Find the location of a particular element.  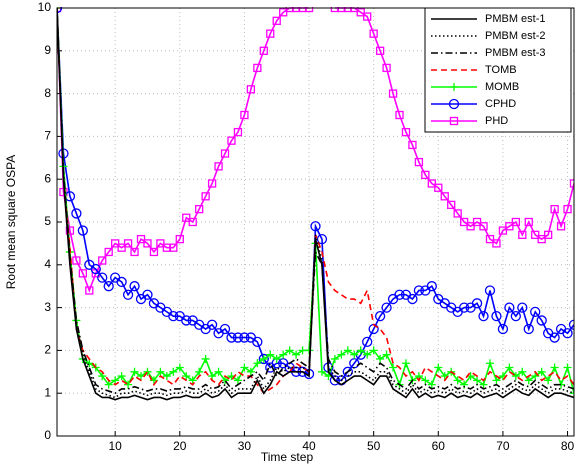

legend-label: PMBM est-1 is located at coordinates (515, 19).